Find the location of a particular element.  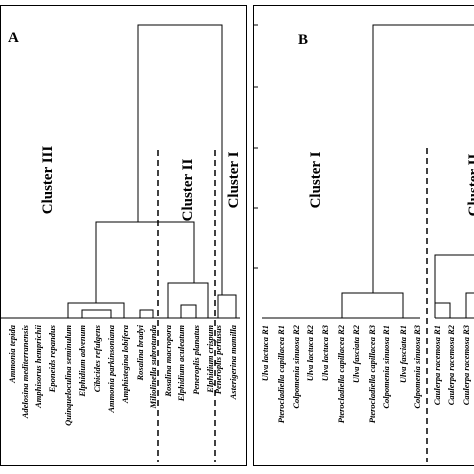

leaf-label: Peneroplis planatus is located at coordinates (196, 359).